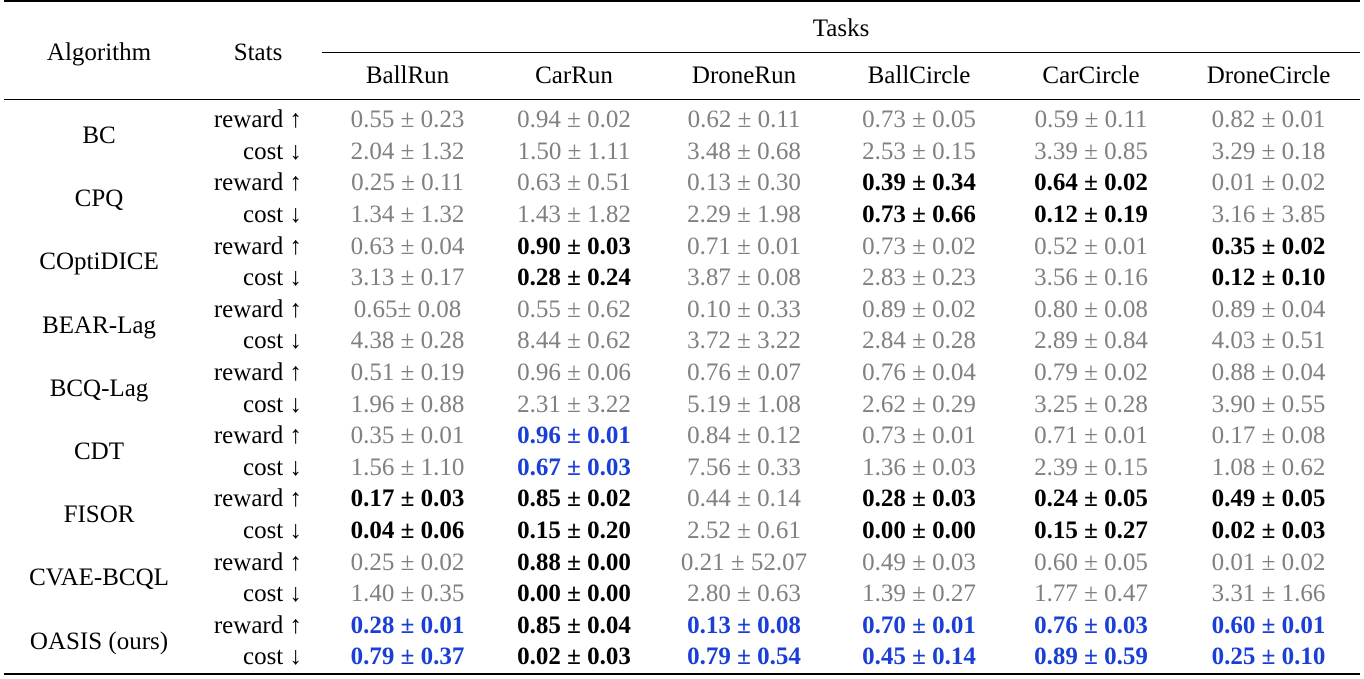 The height and width of the screenshot is (679, 1364). I want to click on reward-value-cell: 0.64 ± 0.02, so click(1091, 183).